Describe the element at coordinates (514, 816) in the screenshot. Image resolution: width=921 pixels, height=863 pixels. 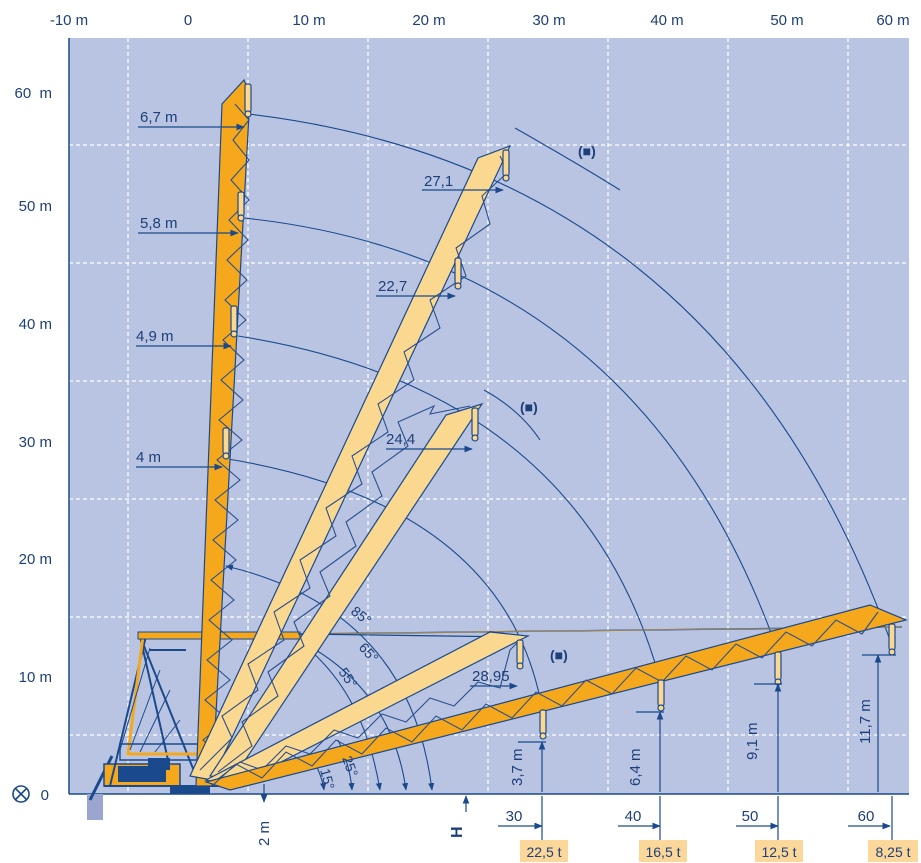
I see `radius-mark-label: 30` at that location.